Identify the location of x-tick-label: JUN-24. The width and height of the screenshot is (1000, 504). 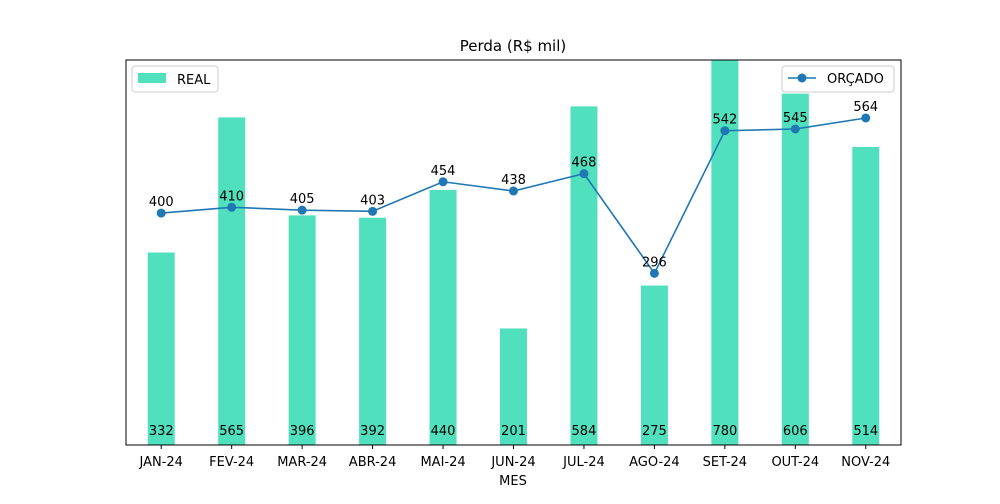
(512, 462).